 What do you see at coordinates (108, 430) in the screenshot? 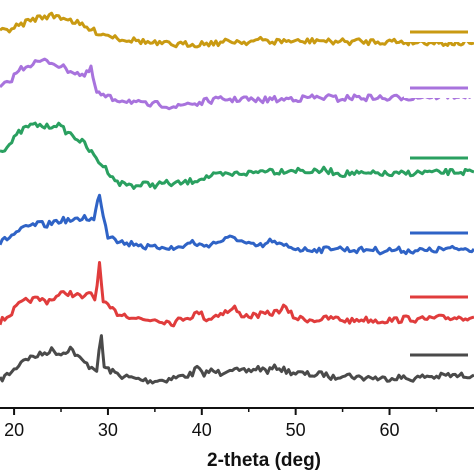
I see `x-tick-label-30: 30` at bounding box center [108, 430].